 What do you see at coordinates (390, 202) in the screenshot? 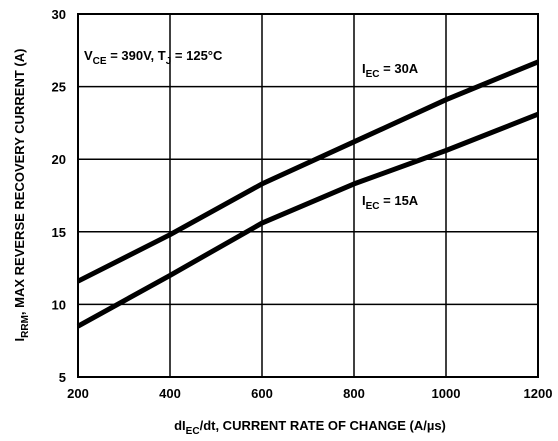
I see `series-label-15a: IEC = 15A` at bounding box center [390, 202].